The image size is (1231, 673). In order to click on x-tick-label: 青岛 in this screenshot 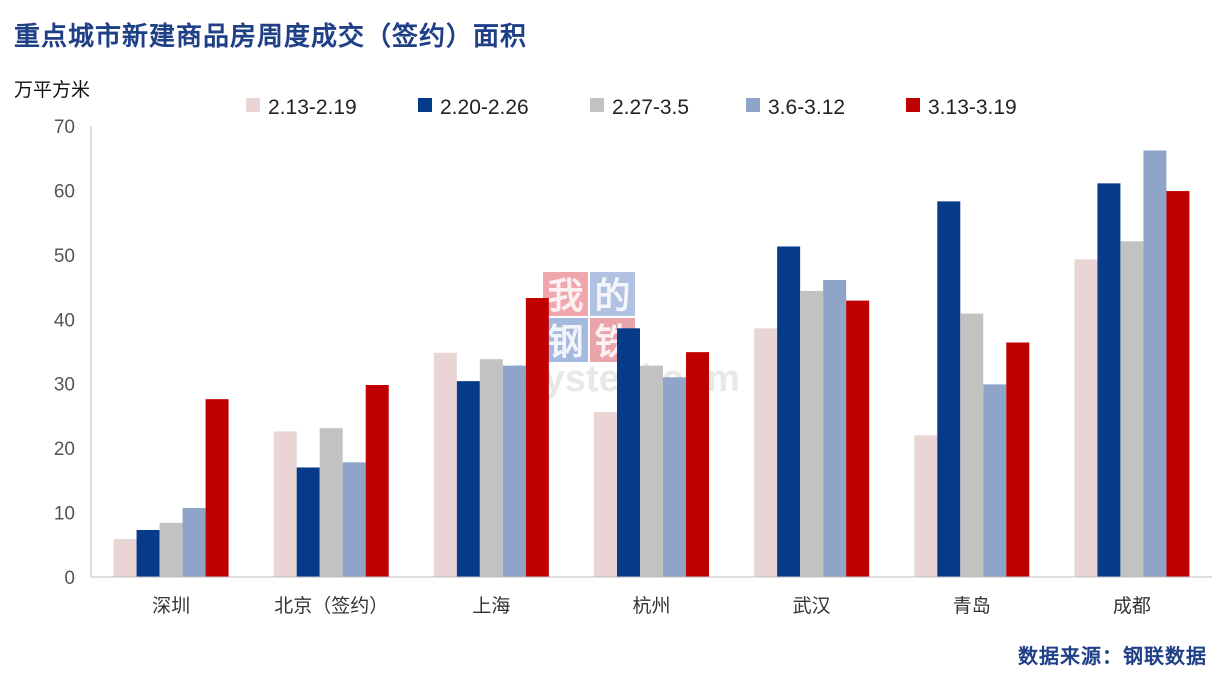, I will do `click(972, 606)`.